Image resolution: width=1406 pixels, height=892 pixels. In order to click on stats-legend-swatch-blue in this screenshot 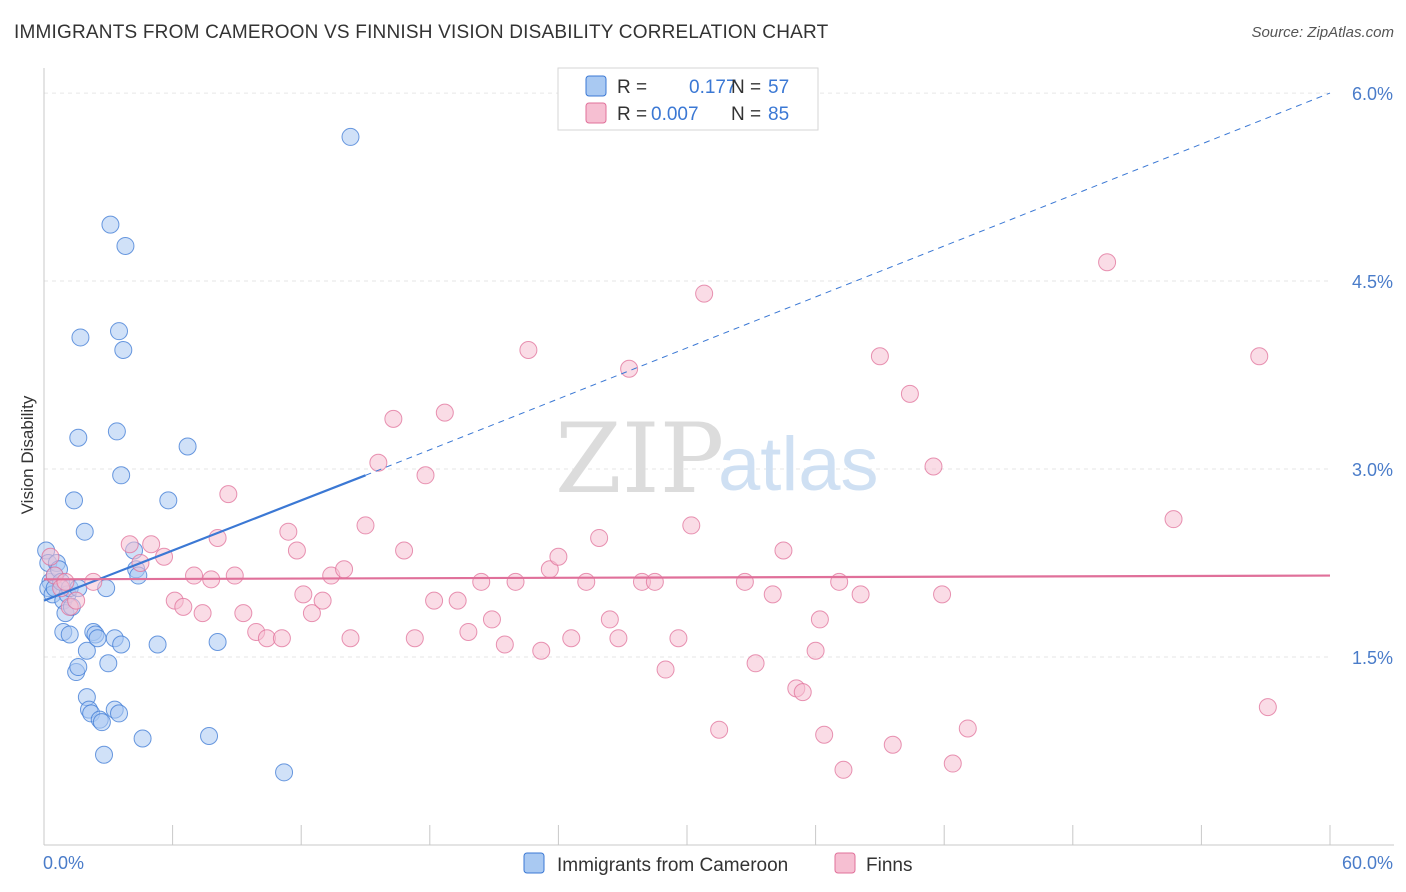, I will do `click(596, 86)`.